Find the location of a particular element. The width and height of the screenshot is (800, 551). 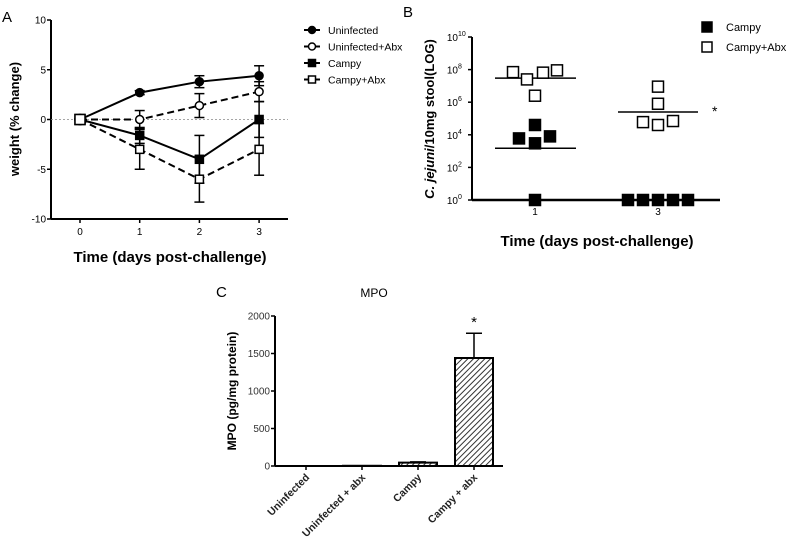

panel-a-xlabel: Time (days post-challenge) is located at coordinates (169, 257).